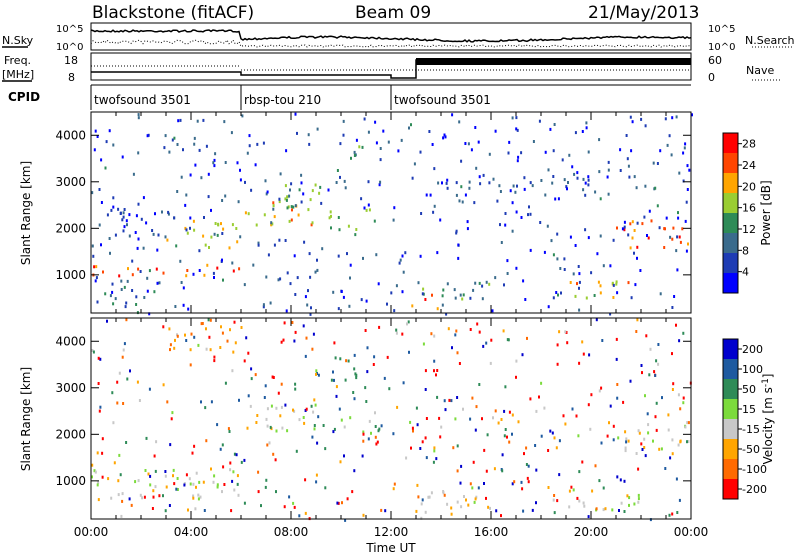 This screenshot has width=800, height=554. I want to click on colorbar-tick-label: -100, so click(754, 469).